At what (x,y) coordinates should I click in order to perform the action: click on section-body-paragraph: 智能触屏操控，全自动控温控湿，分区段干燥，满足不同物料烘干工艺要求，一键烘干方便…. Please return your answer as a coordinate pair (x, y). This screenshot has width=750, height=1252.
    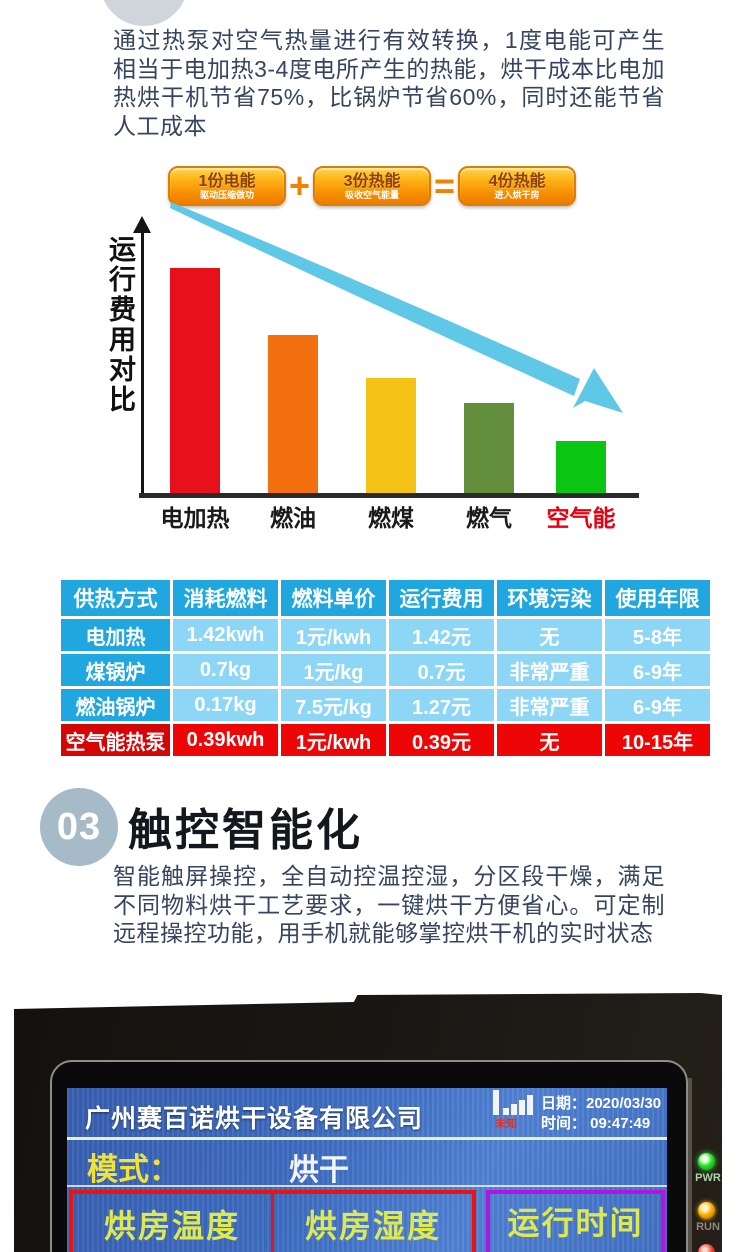
    Looking at the image, I should click on (389, 904).